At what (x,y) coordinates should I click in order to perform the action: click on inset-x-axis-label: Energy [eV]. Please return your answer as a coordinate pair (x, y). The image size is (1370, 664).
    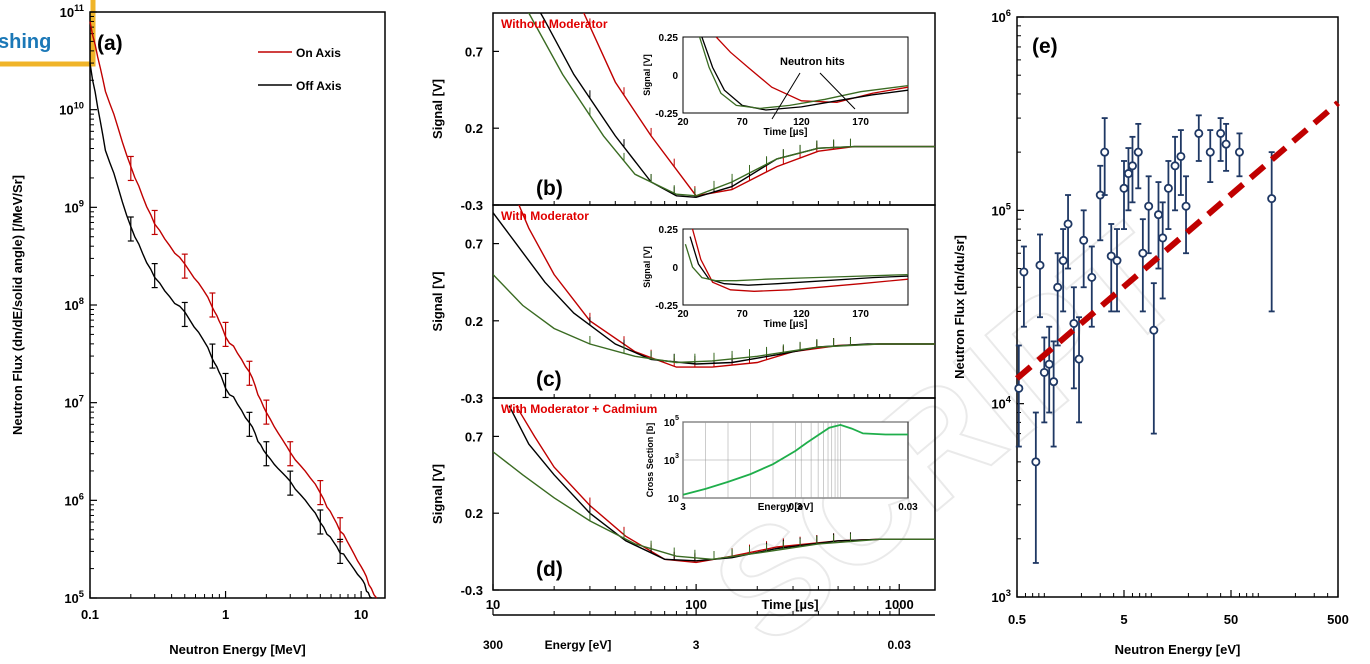
    Looking at the image, I should click on (786, 507).